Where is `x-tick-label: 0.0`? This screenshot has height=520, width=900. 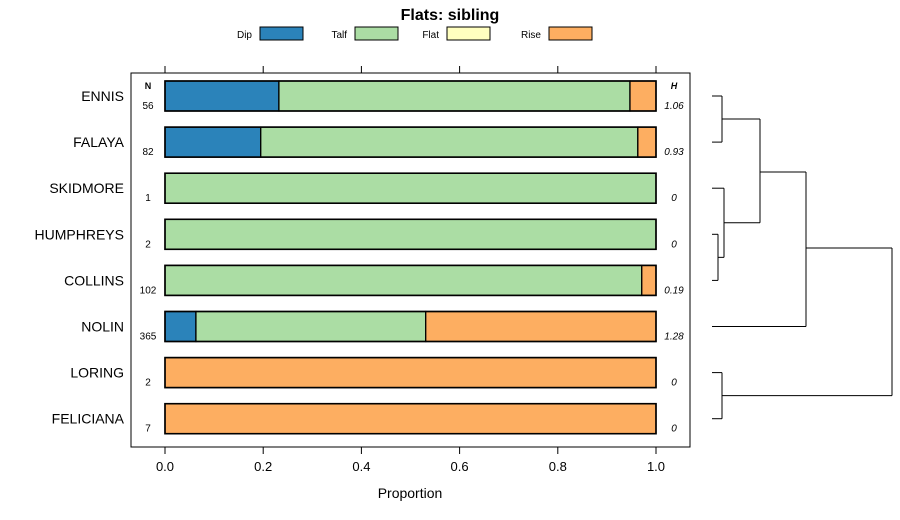 x-tick-label: 0.0 is located at coordinates (165, 466).